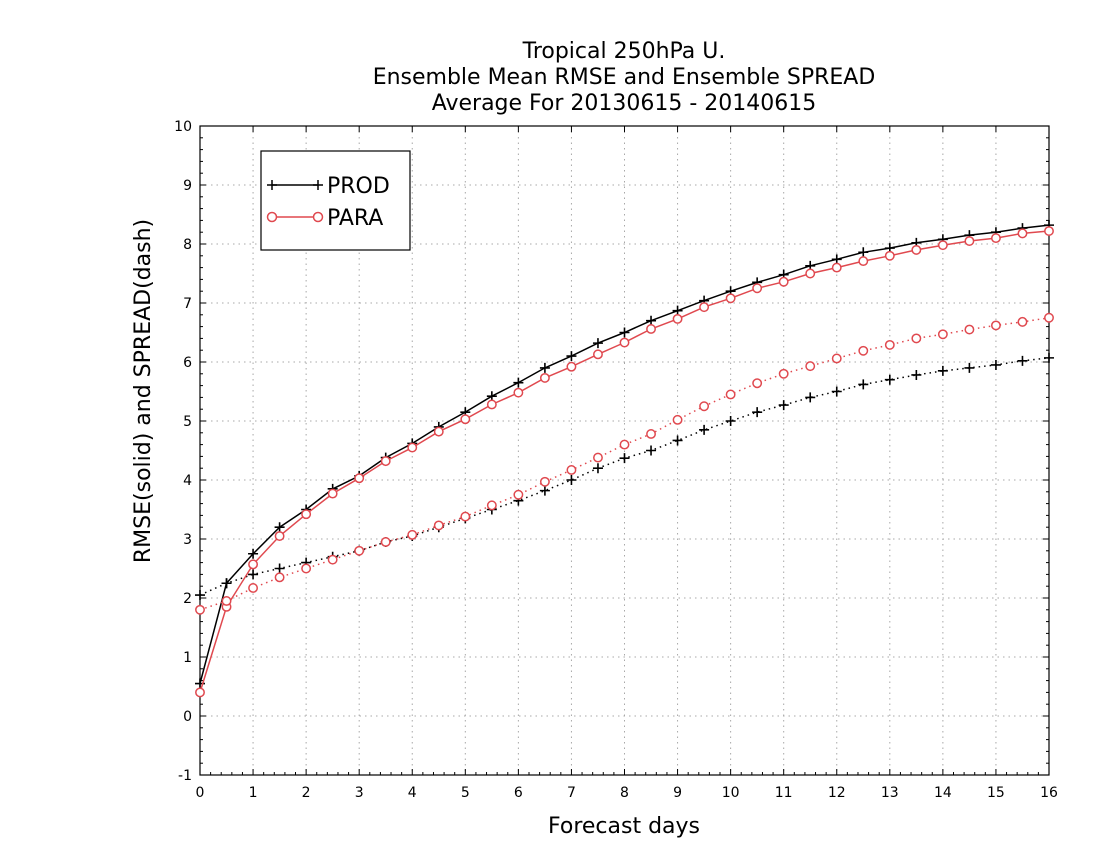 The width and height of the screenshot is (1100, 850). What do you see at coordinates (571, 793) in the screenshot?
I see `x-tick-label: 7` at bounding box center [571, 793].